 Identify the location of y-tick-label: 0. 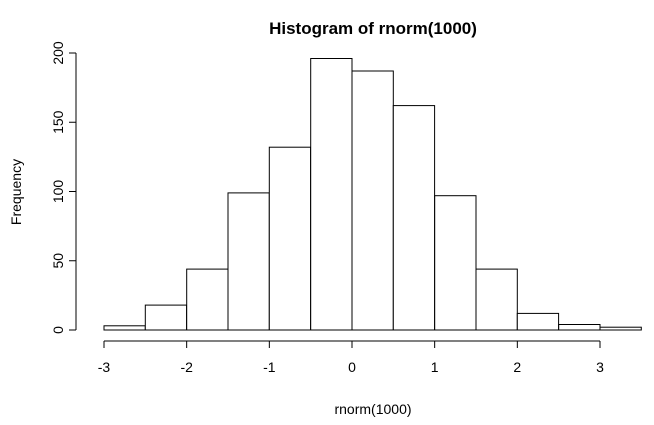
(58, 330).